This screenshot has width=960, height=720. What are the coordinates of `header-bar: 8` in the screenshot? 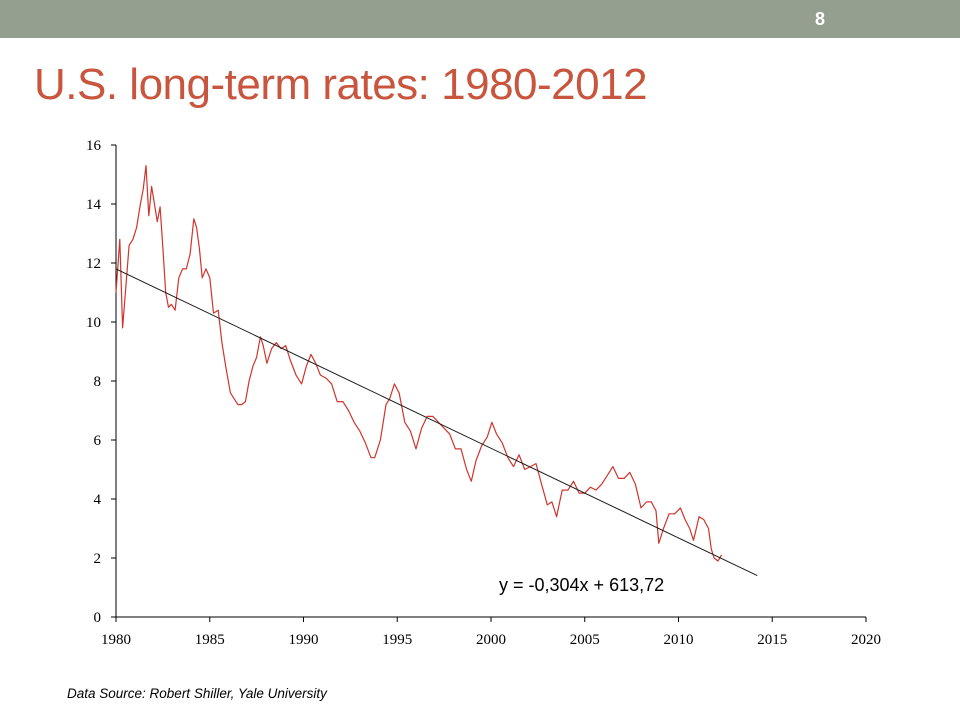 It's located at (480, 19).